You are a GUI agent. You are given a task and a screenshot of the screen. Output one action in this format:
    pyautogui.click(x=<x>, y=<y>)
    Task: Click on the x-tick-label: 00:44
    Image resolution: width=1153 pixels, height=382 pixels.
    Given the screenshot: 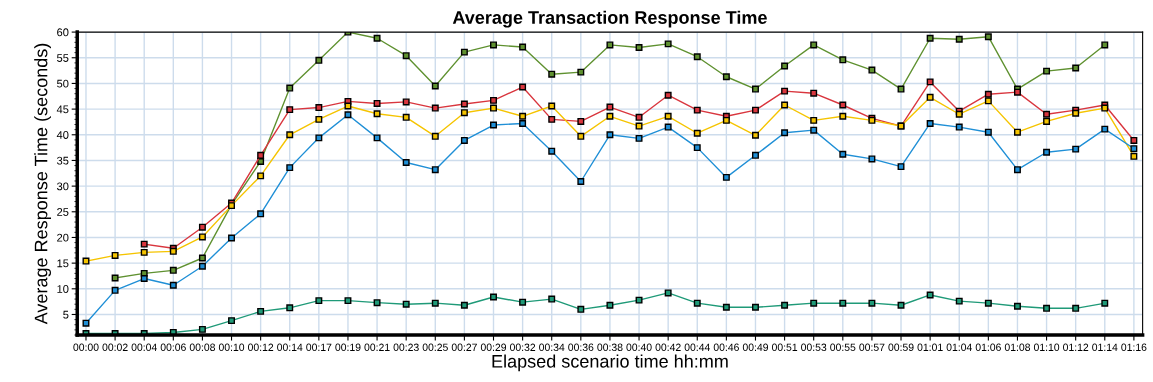 What is the action you would take?
    pyautogui.click(x=697, y=347)
    